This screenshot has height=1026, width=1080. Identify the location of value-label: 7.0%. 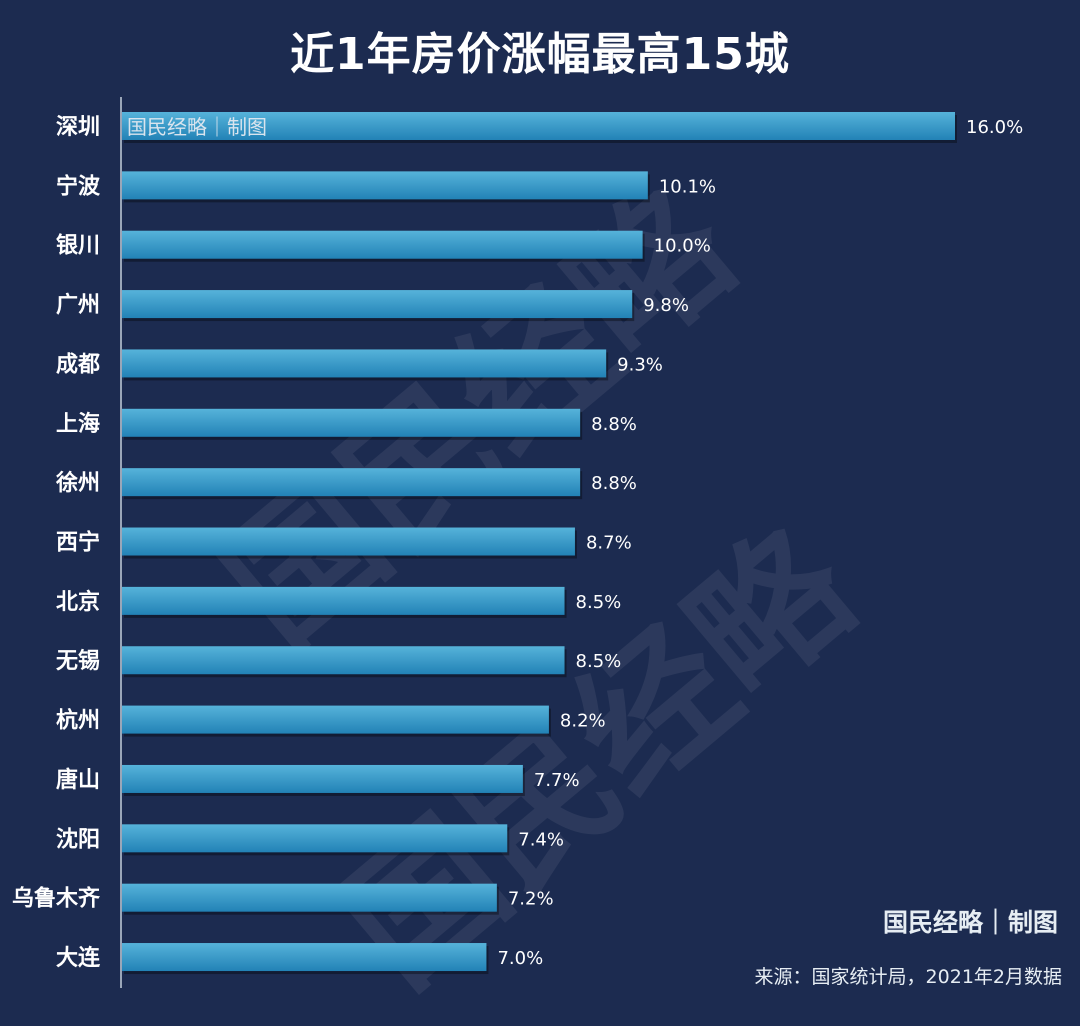
(520, 958).